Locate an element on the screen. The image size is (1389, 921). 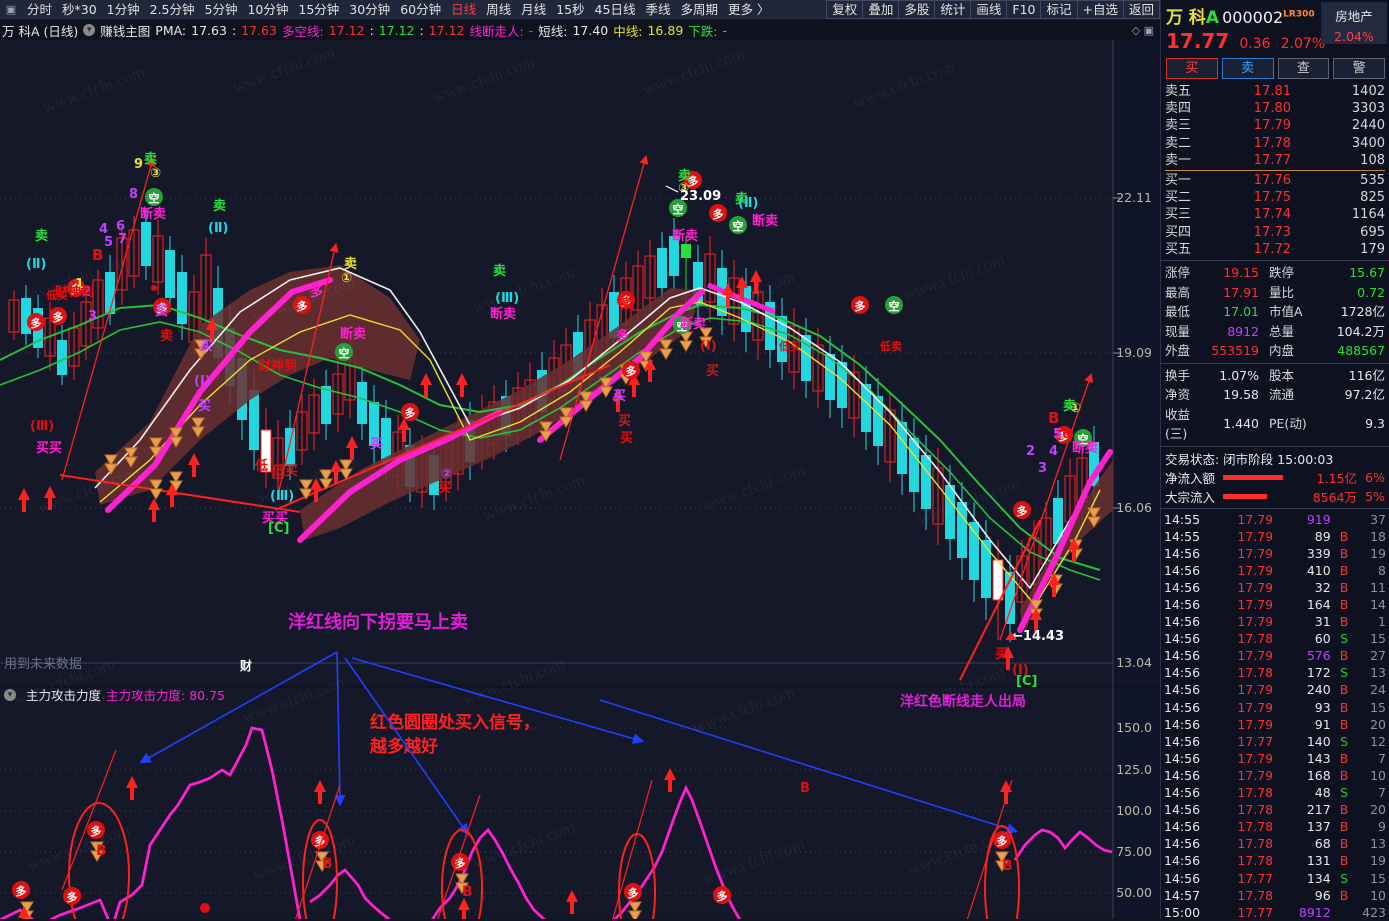
xdz-value: - is located at coordinates (531, 30).